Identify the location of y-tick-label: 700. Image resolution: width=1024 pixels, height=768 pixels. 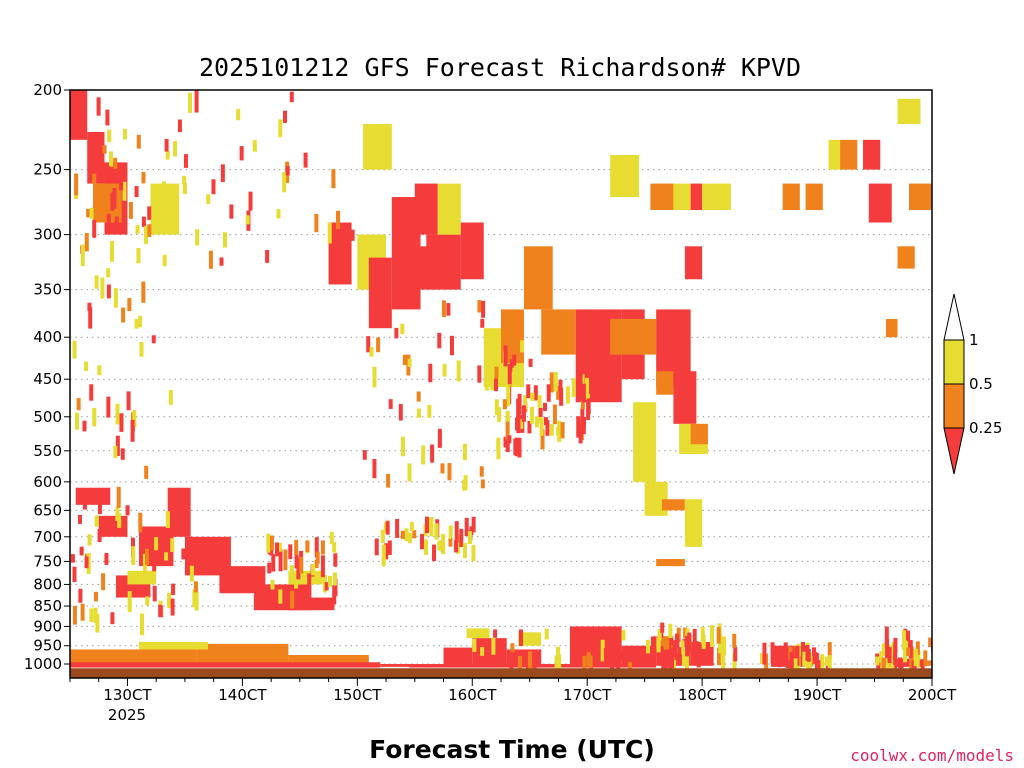
(47, 537).